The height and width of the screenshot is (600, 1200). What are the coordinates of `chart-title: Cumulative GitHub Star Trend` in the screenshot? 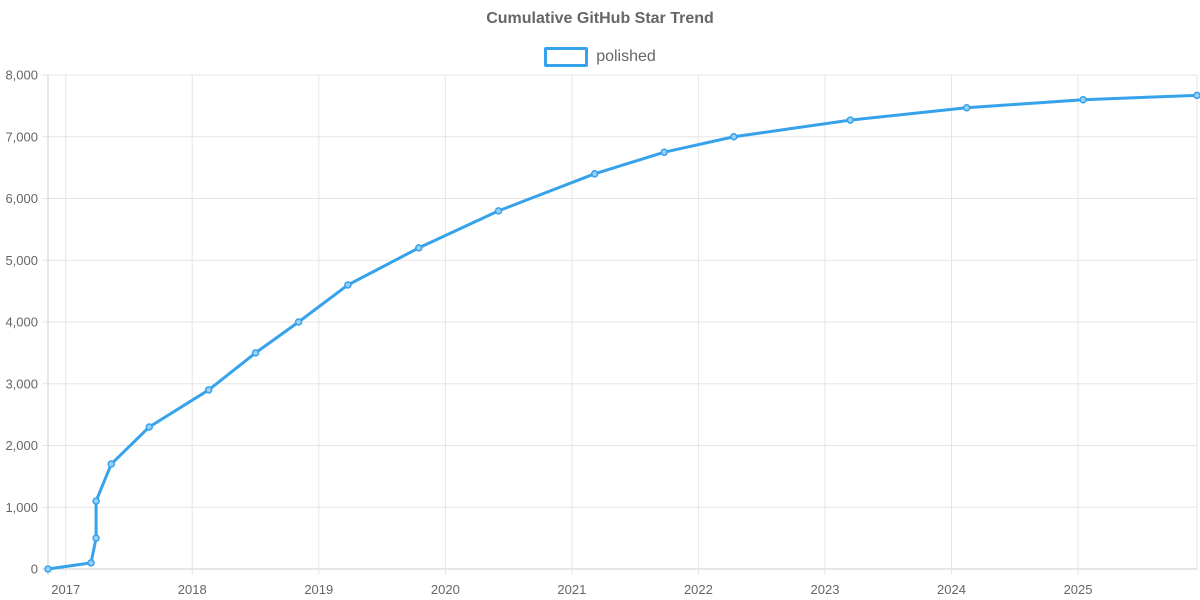 It's located at (600, 18).